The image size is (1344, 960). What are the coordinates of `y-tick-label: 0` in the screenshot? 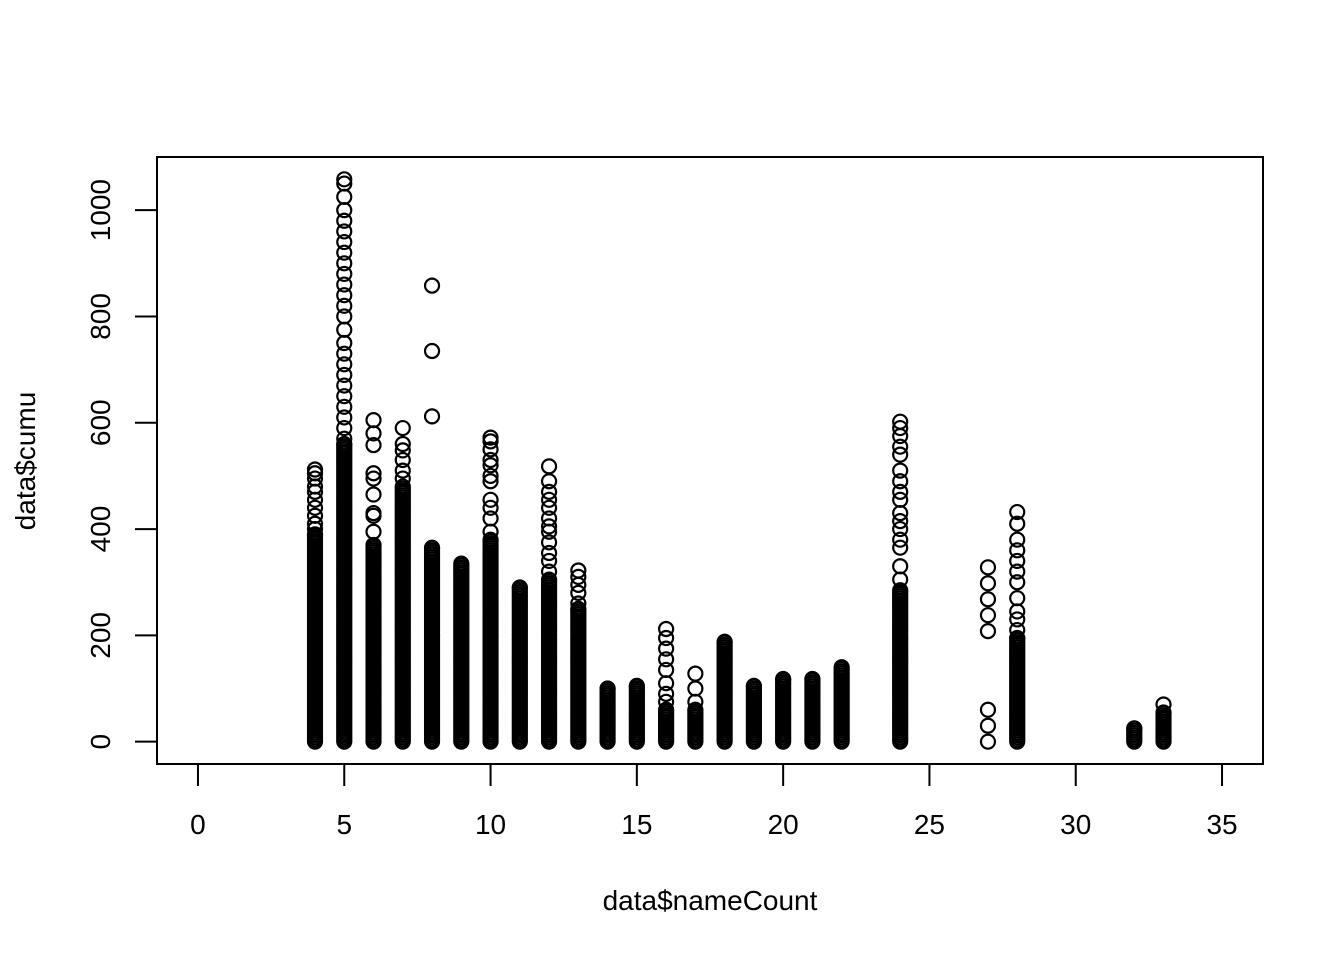 It's located at (100, 742).